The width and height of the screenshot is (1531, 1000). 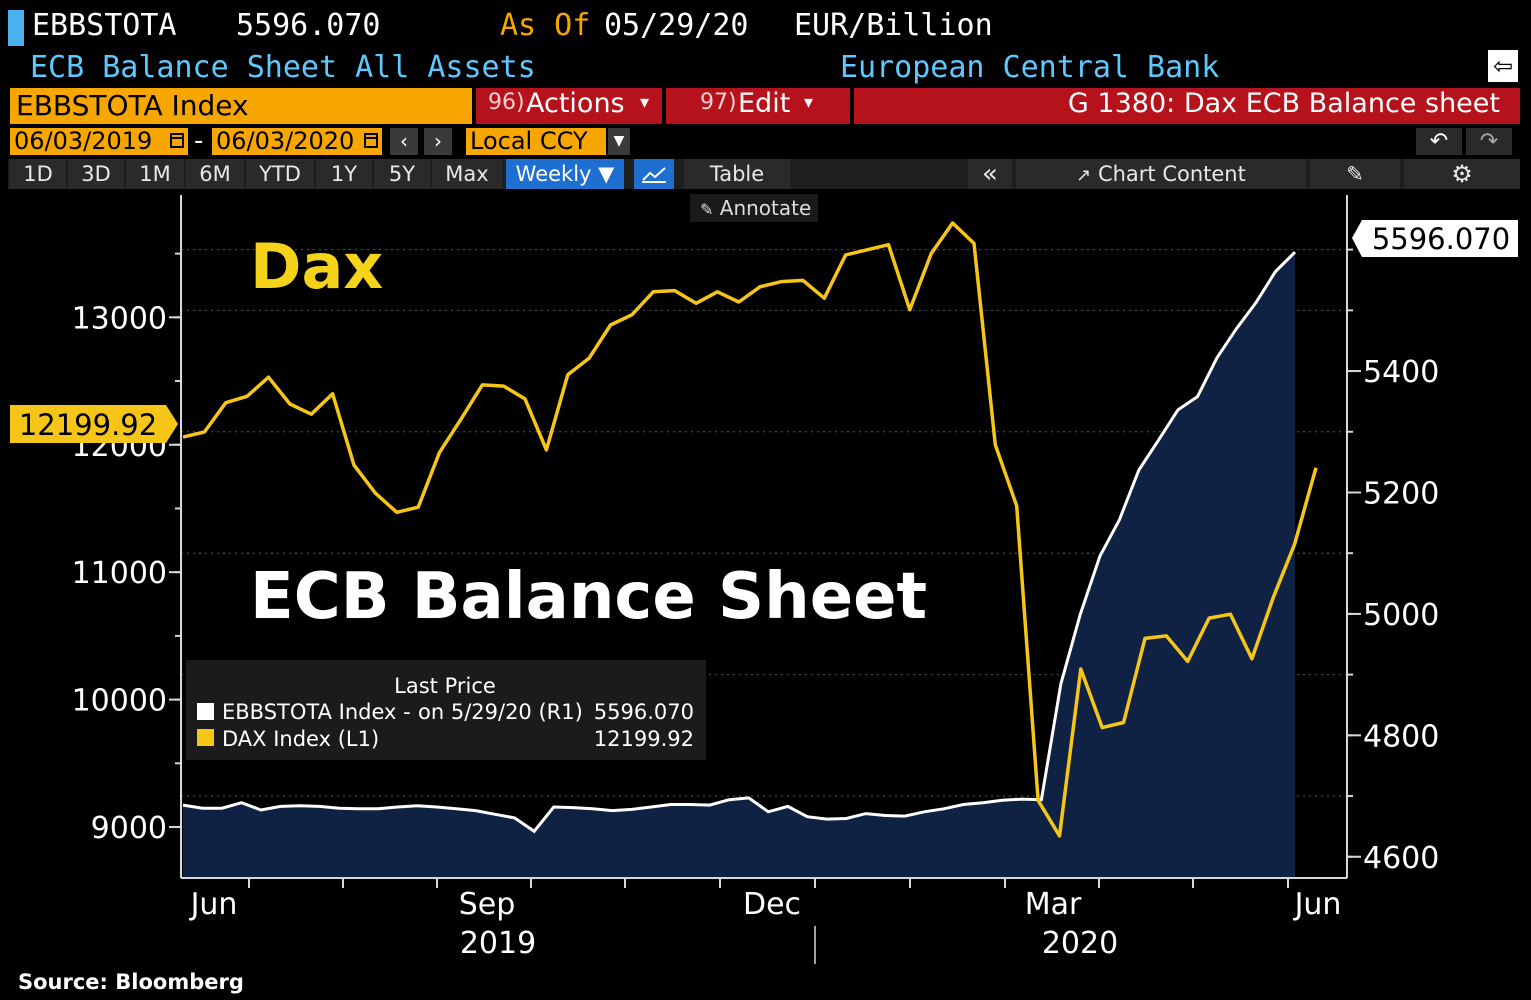 I want to click on range-1d: 1D, so click(x=38, y=174).